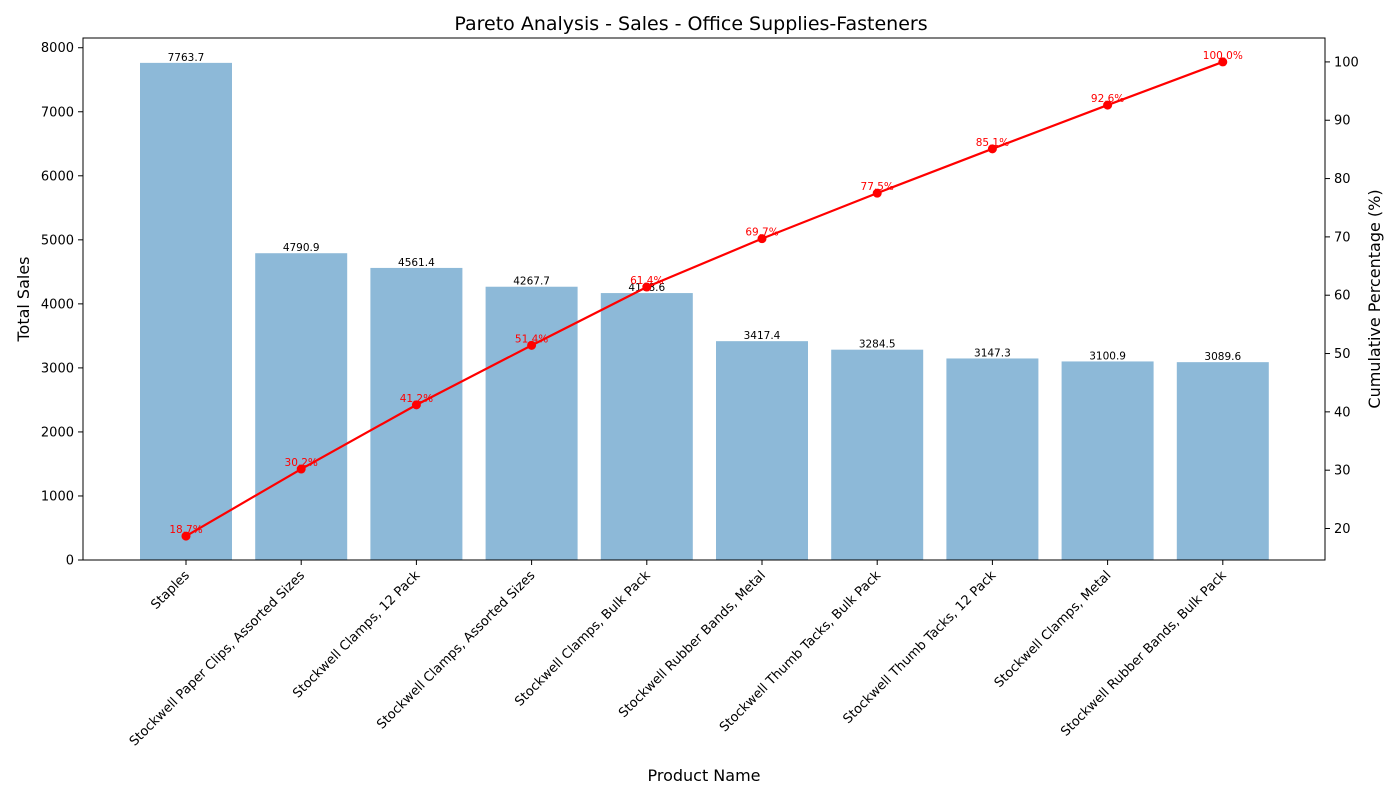 The image size is (1400, 800). I want to click on cumulative-pct-label: 61.4%, so click(646, 281).